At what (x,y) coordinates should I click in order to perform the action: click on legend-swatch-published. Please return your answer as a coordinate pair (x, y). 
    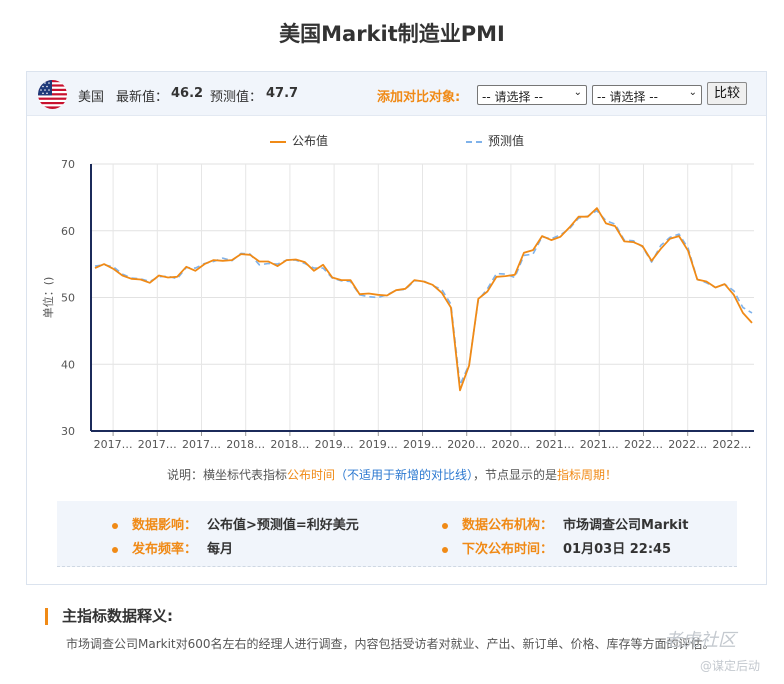
    Looking at the image, I should click on (278, 141).